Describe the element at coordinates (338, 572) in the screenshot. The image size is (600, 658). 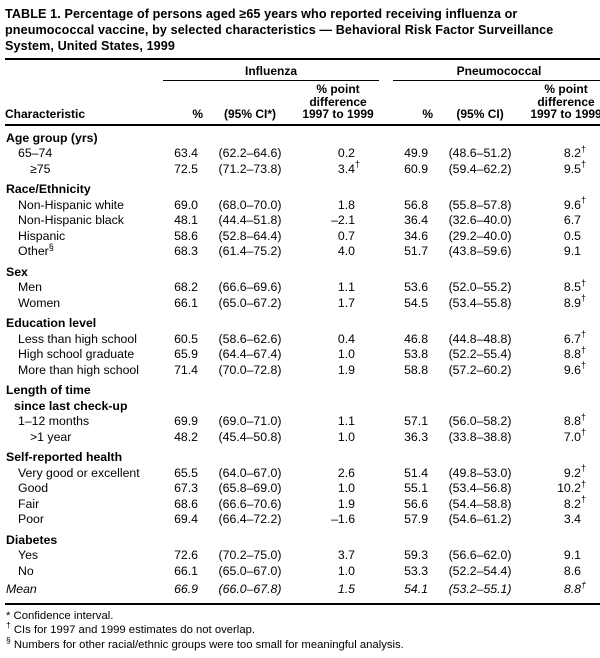
I see `influenza-diff: 1.0` at that location.